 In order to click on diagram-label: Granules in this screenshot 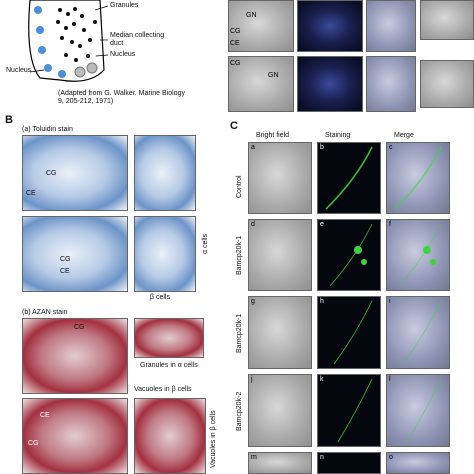, I will do `click(124, 5)`.